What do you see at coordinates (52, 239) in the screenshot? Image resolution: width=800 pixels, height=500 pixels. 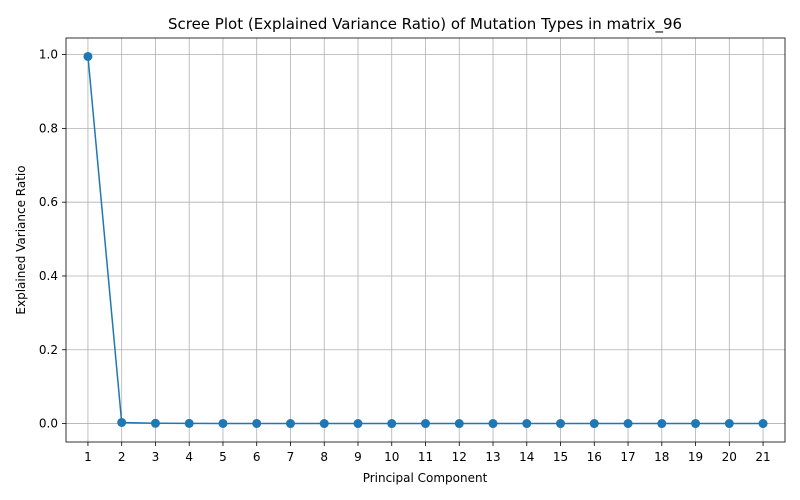 I see `y-axis: 0.0 0.2 0.4 0.6 0.8 1.0` at bounding box center [52, 239].